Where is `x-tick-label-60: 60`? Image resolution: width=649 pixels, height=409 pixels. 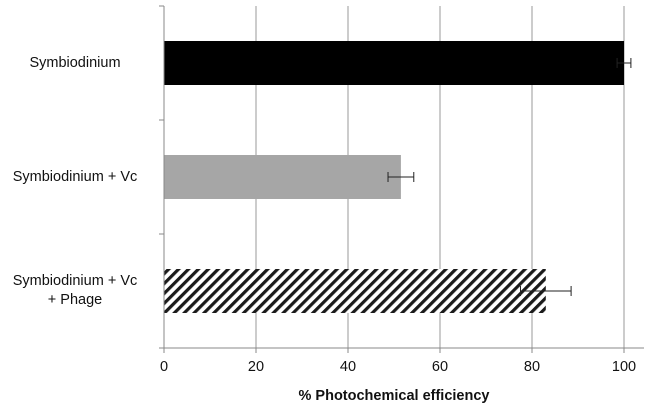 x-tick-label-60: 60 is located at coordinates (440, 367).